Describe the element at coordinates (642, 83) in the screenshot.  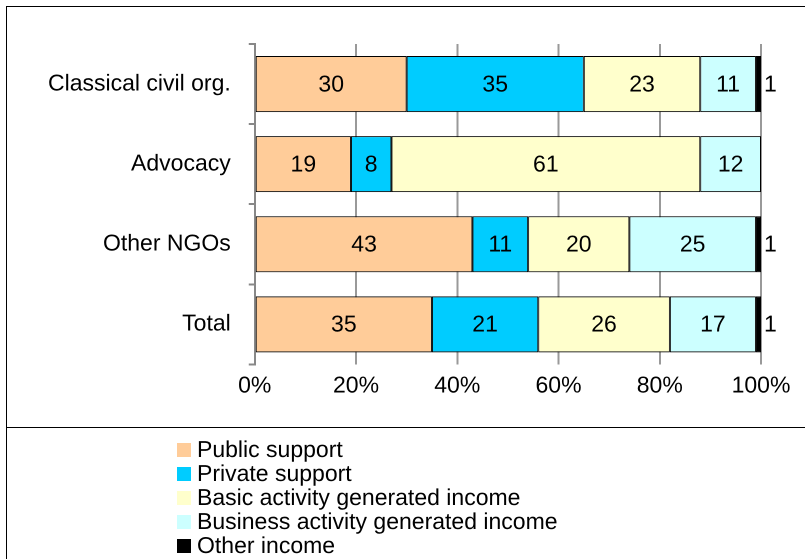
I see `data-label: 23` at that location.